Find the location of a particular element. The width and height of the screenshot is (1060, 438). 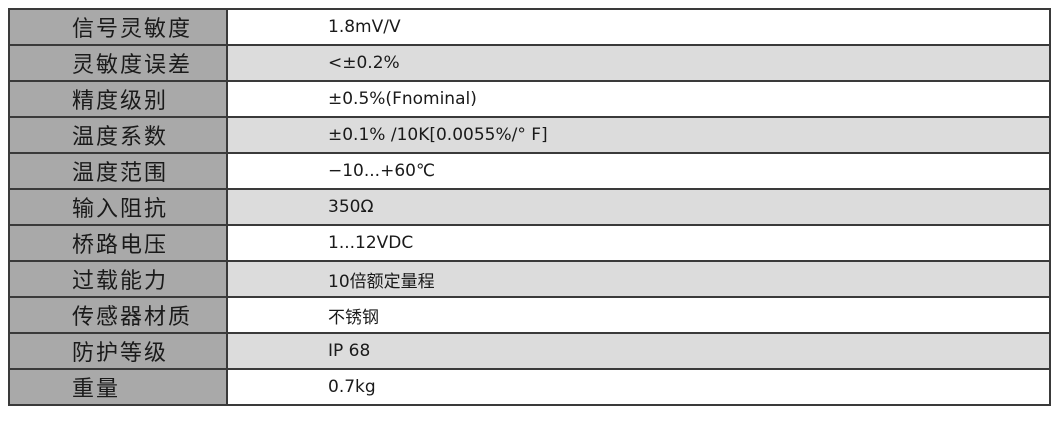

table-row: 温度系数 ±0.1% /10K[0.0055%/° F] is located at coordinates (529, 135).